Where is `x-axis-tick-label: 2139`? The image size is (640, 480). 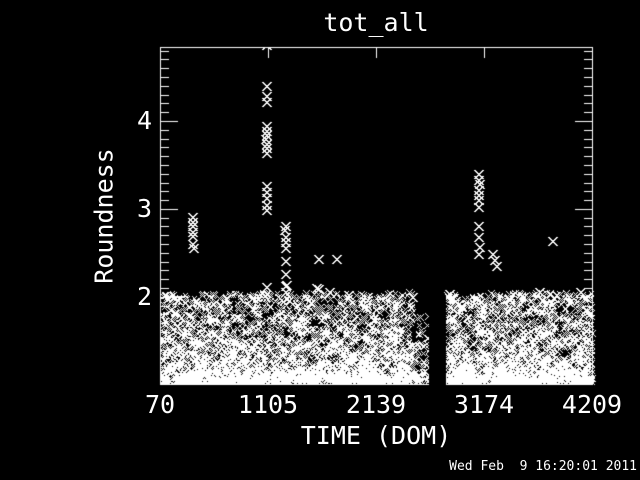 x-axis-tick-label: 2139 is located at coordinates (376, 404).